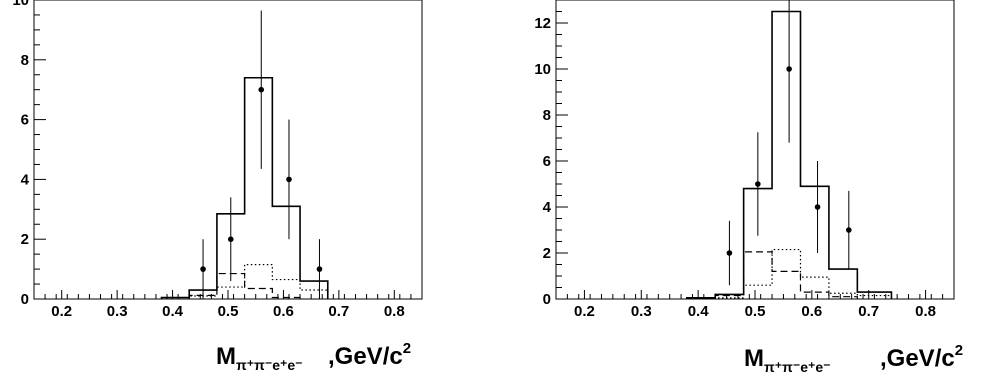 The height and width of the screenshot is (379, 982). I want to click on right-xtick-label: 0.4, so click(699, 311).